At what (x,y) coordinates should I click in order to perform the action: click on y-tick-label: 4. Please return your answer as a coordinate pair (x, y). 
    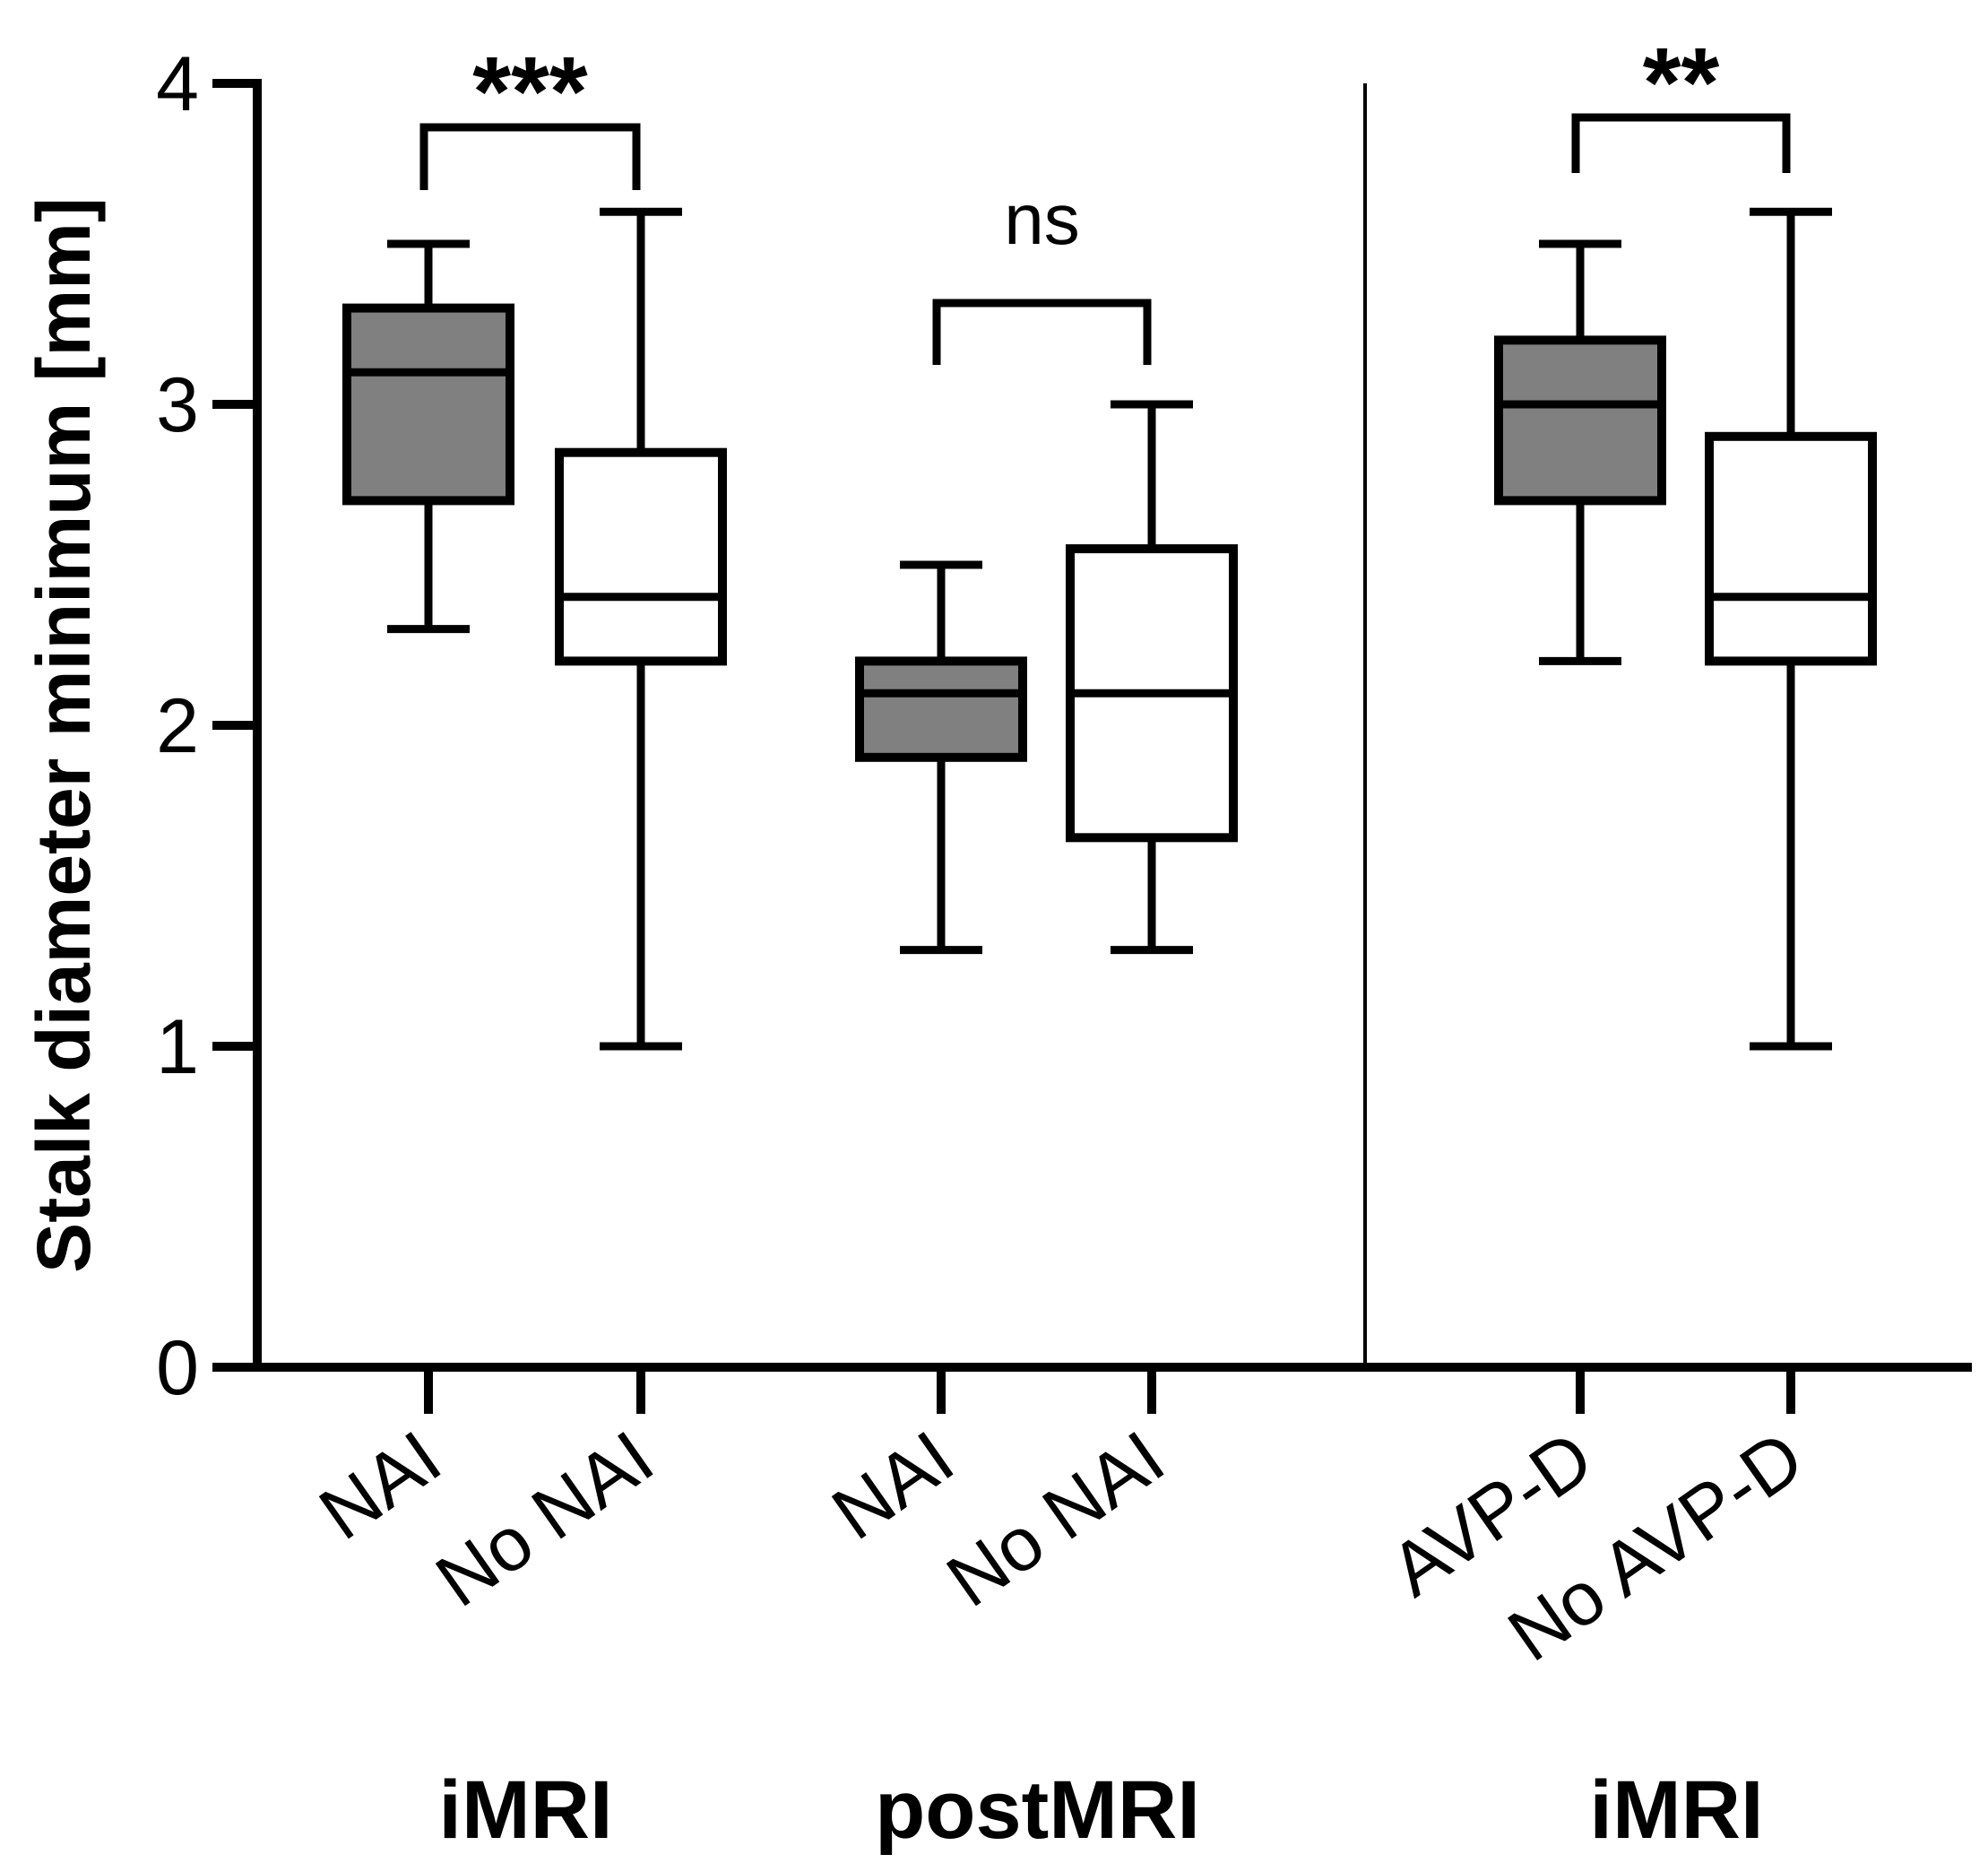
    Looking at the image, I should click on (177, 84).